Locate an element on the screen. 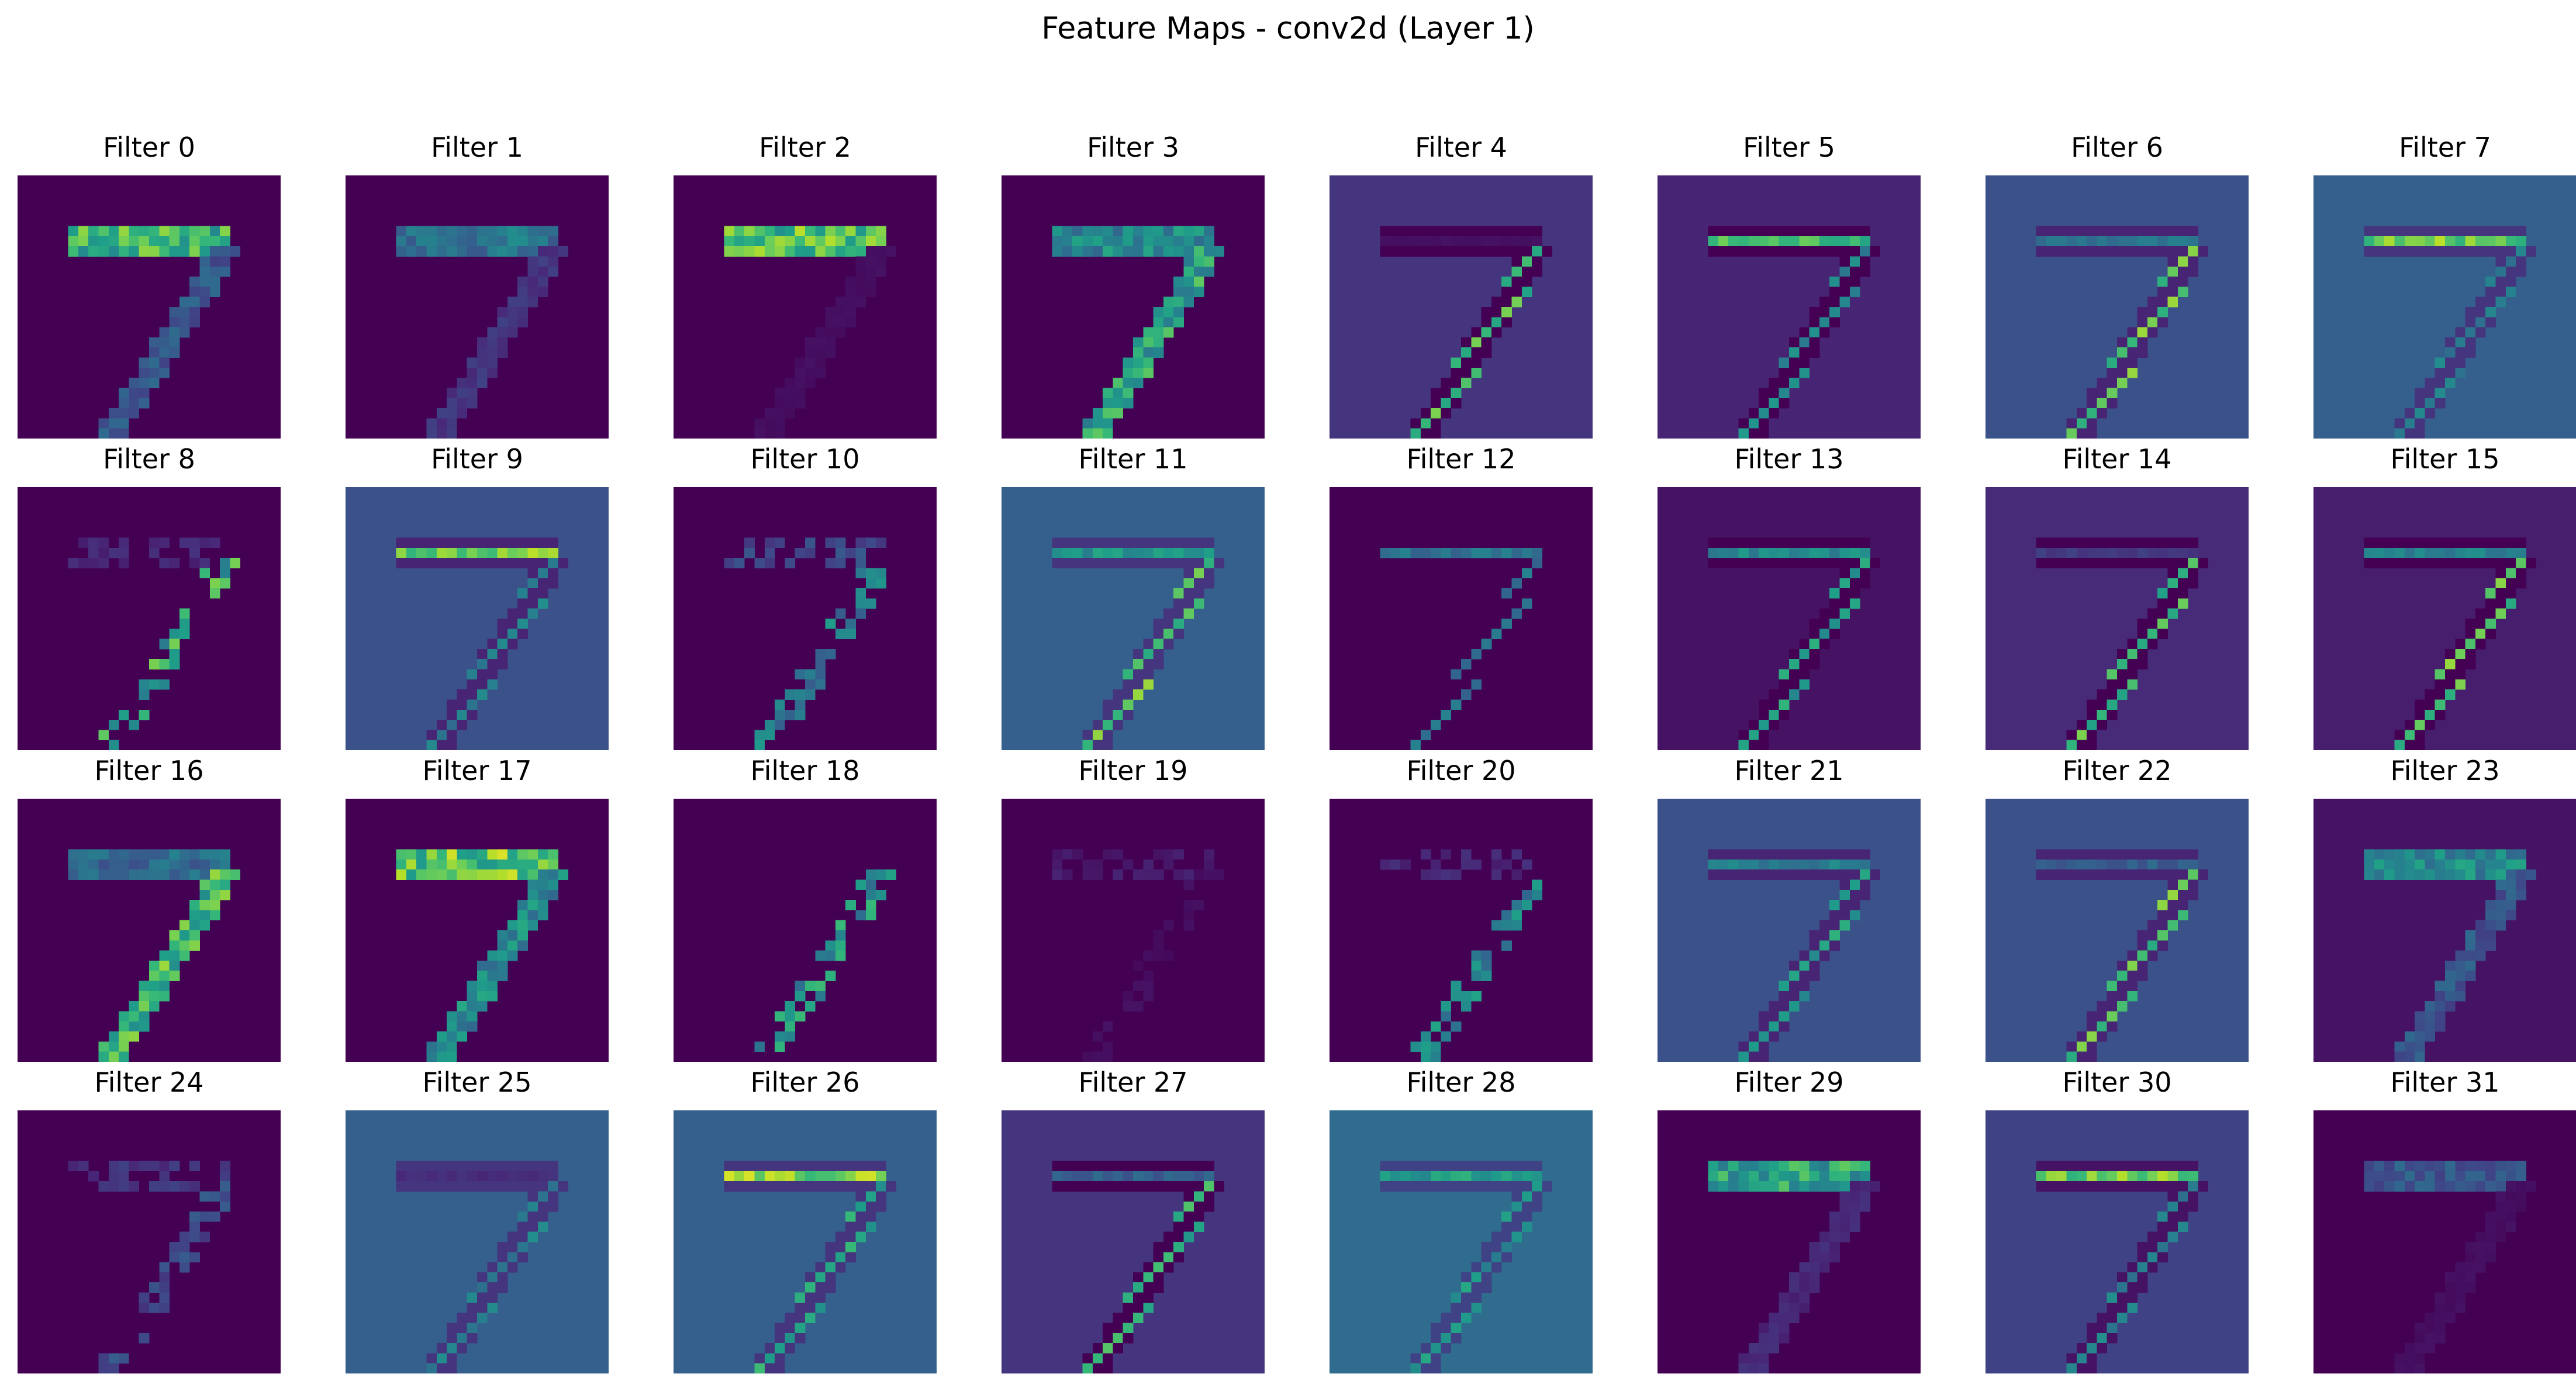 The image size is (2576, 1384). filter-panel-31: Filter 31 is located at coordinates (2444, 1220).